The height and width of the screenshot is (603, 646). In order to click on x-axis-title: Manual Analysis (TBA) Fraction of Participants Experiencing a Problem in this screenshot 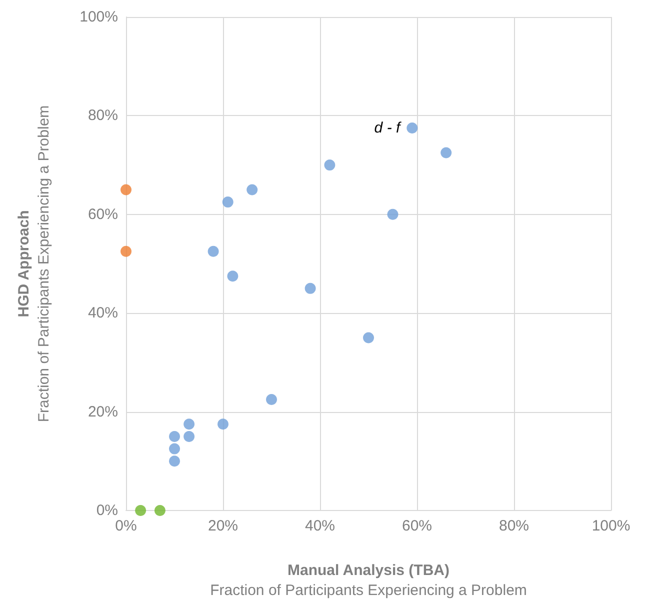, I will do `click(368, 580)`.